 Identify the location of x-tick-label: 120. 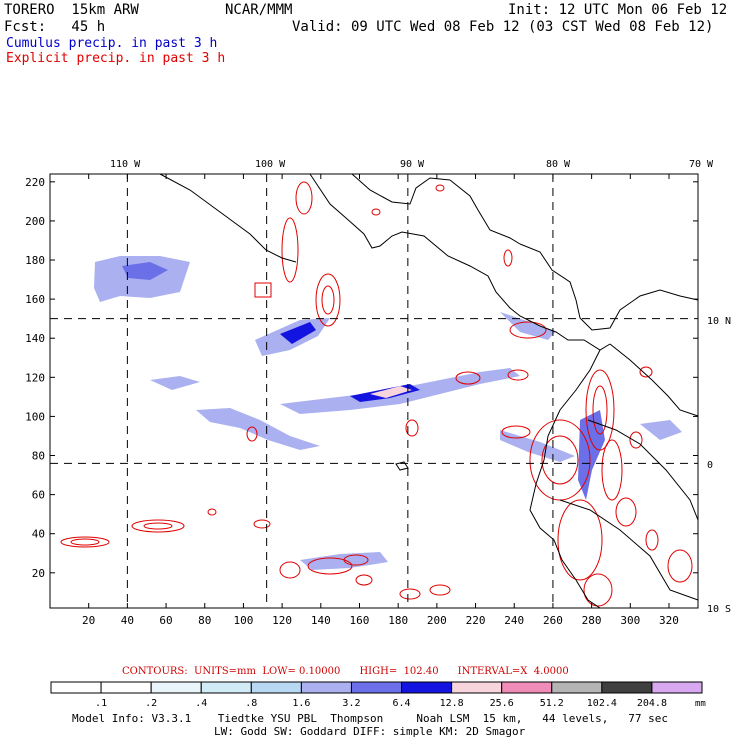
(282, 620).